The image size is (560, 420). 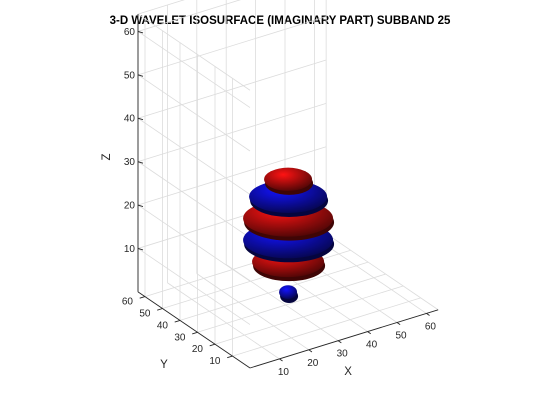 I want to click on x-tick-label: 10, so click(x=284, y=372).